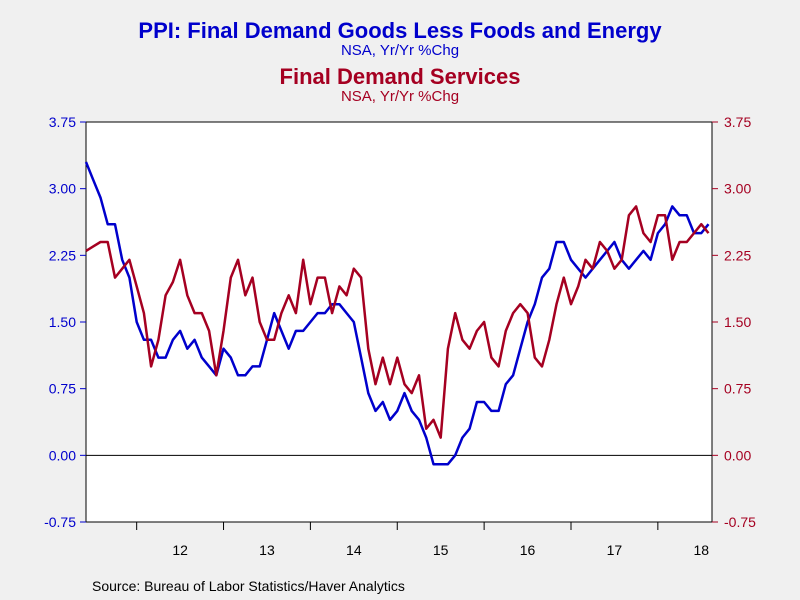  I want to click on y-tick-label-right: -0.75, so click(740, 522).